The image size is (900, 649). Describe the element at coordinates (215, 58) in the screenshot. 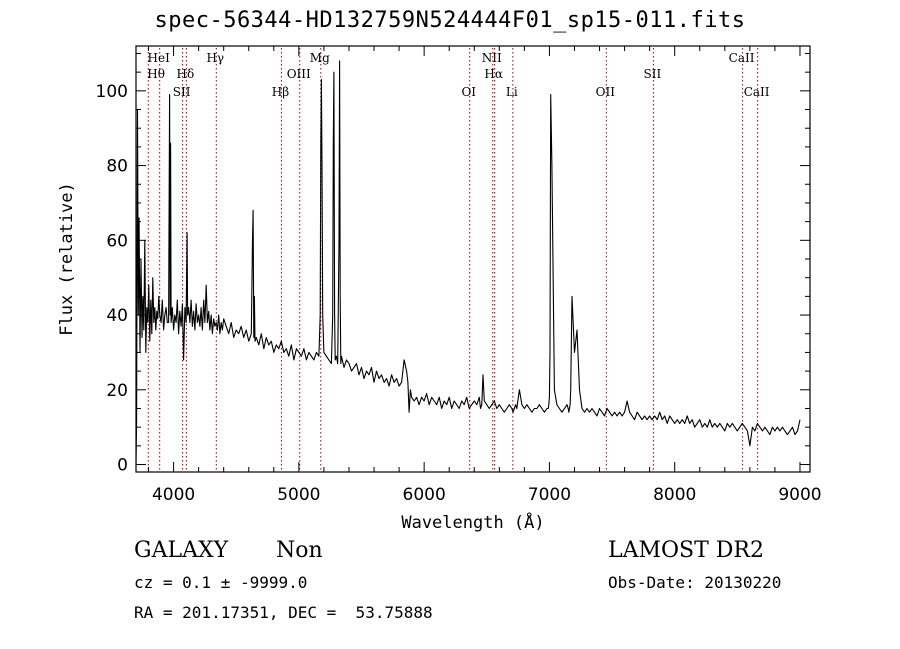

I see `spectral-line-label: Hγ` at that location.